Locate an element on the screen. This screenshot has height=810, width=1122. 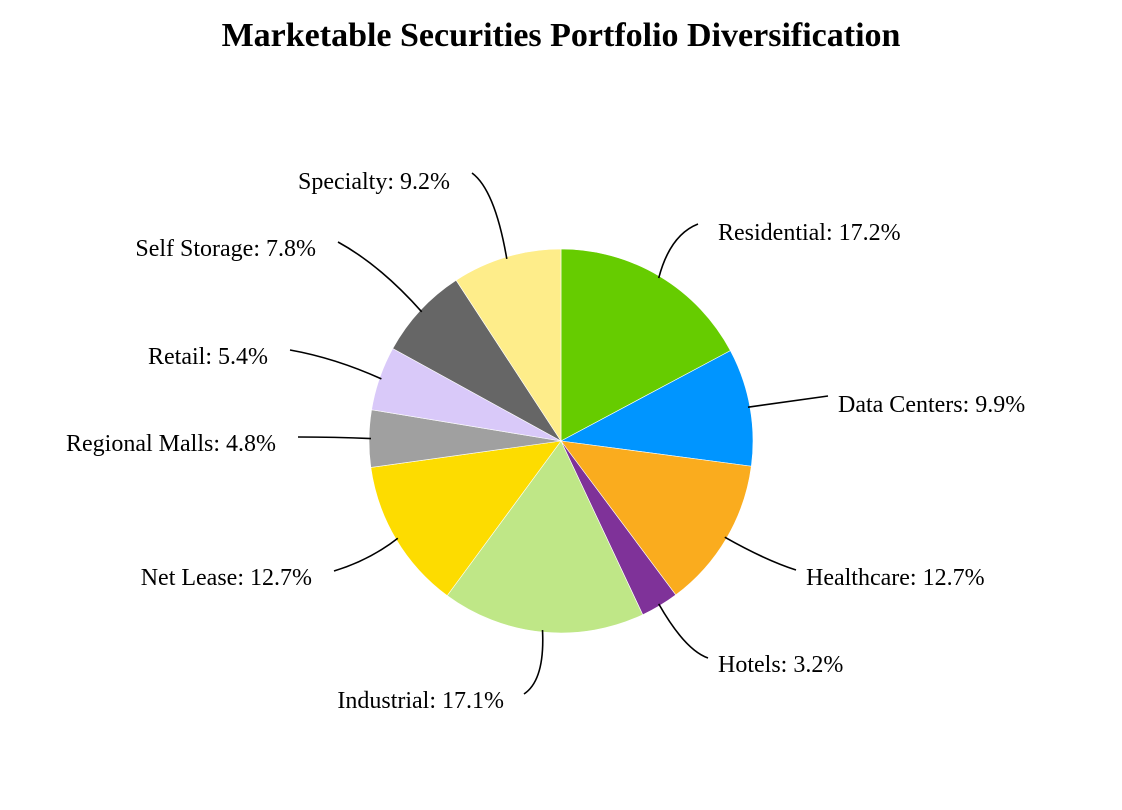
leader-line-industrial is located at coordinates (533, 662).